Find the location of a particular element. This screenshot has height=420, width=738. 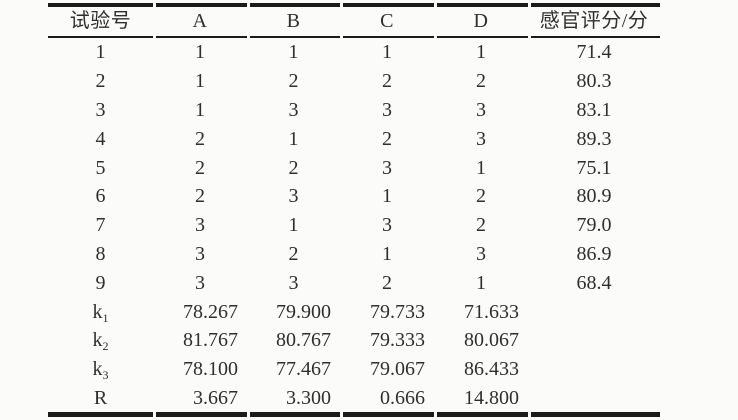

column-header: D is located at coordinates (481, 21).